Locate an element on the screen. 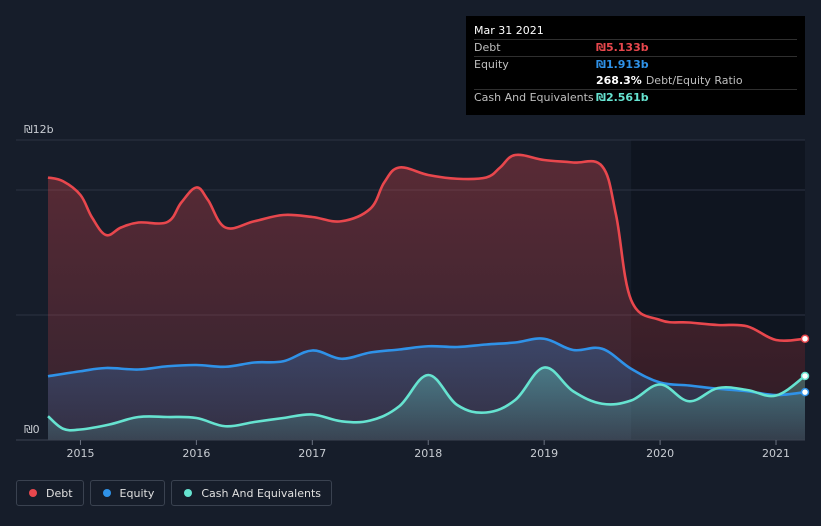 The height and width of the screenshot is (526, 821). x-tick-label: 2017 is located at coordinates (312, 453).